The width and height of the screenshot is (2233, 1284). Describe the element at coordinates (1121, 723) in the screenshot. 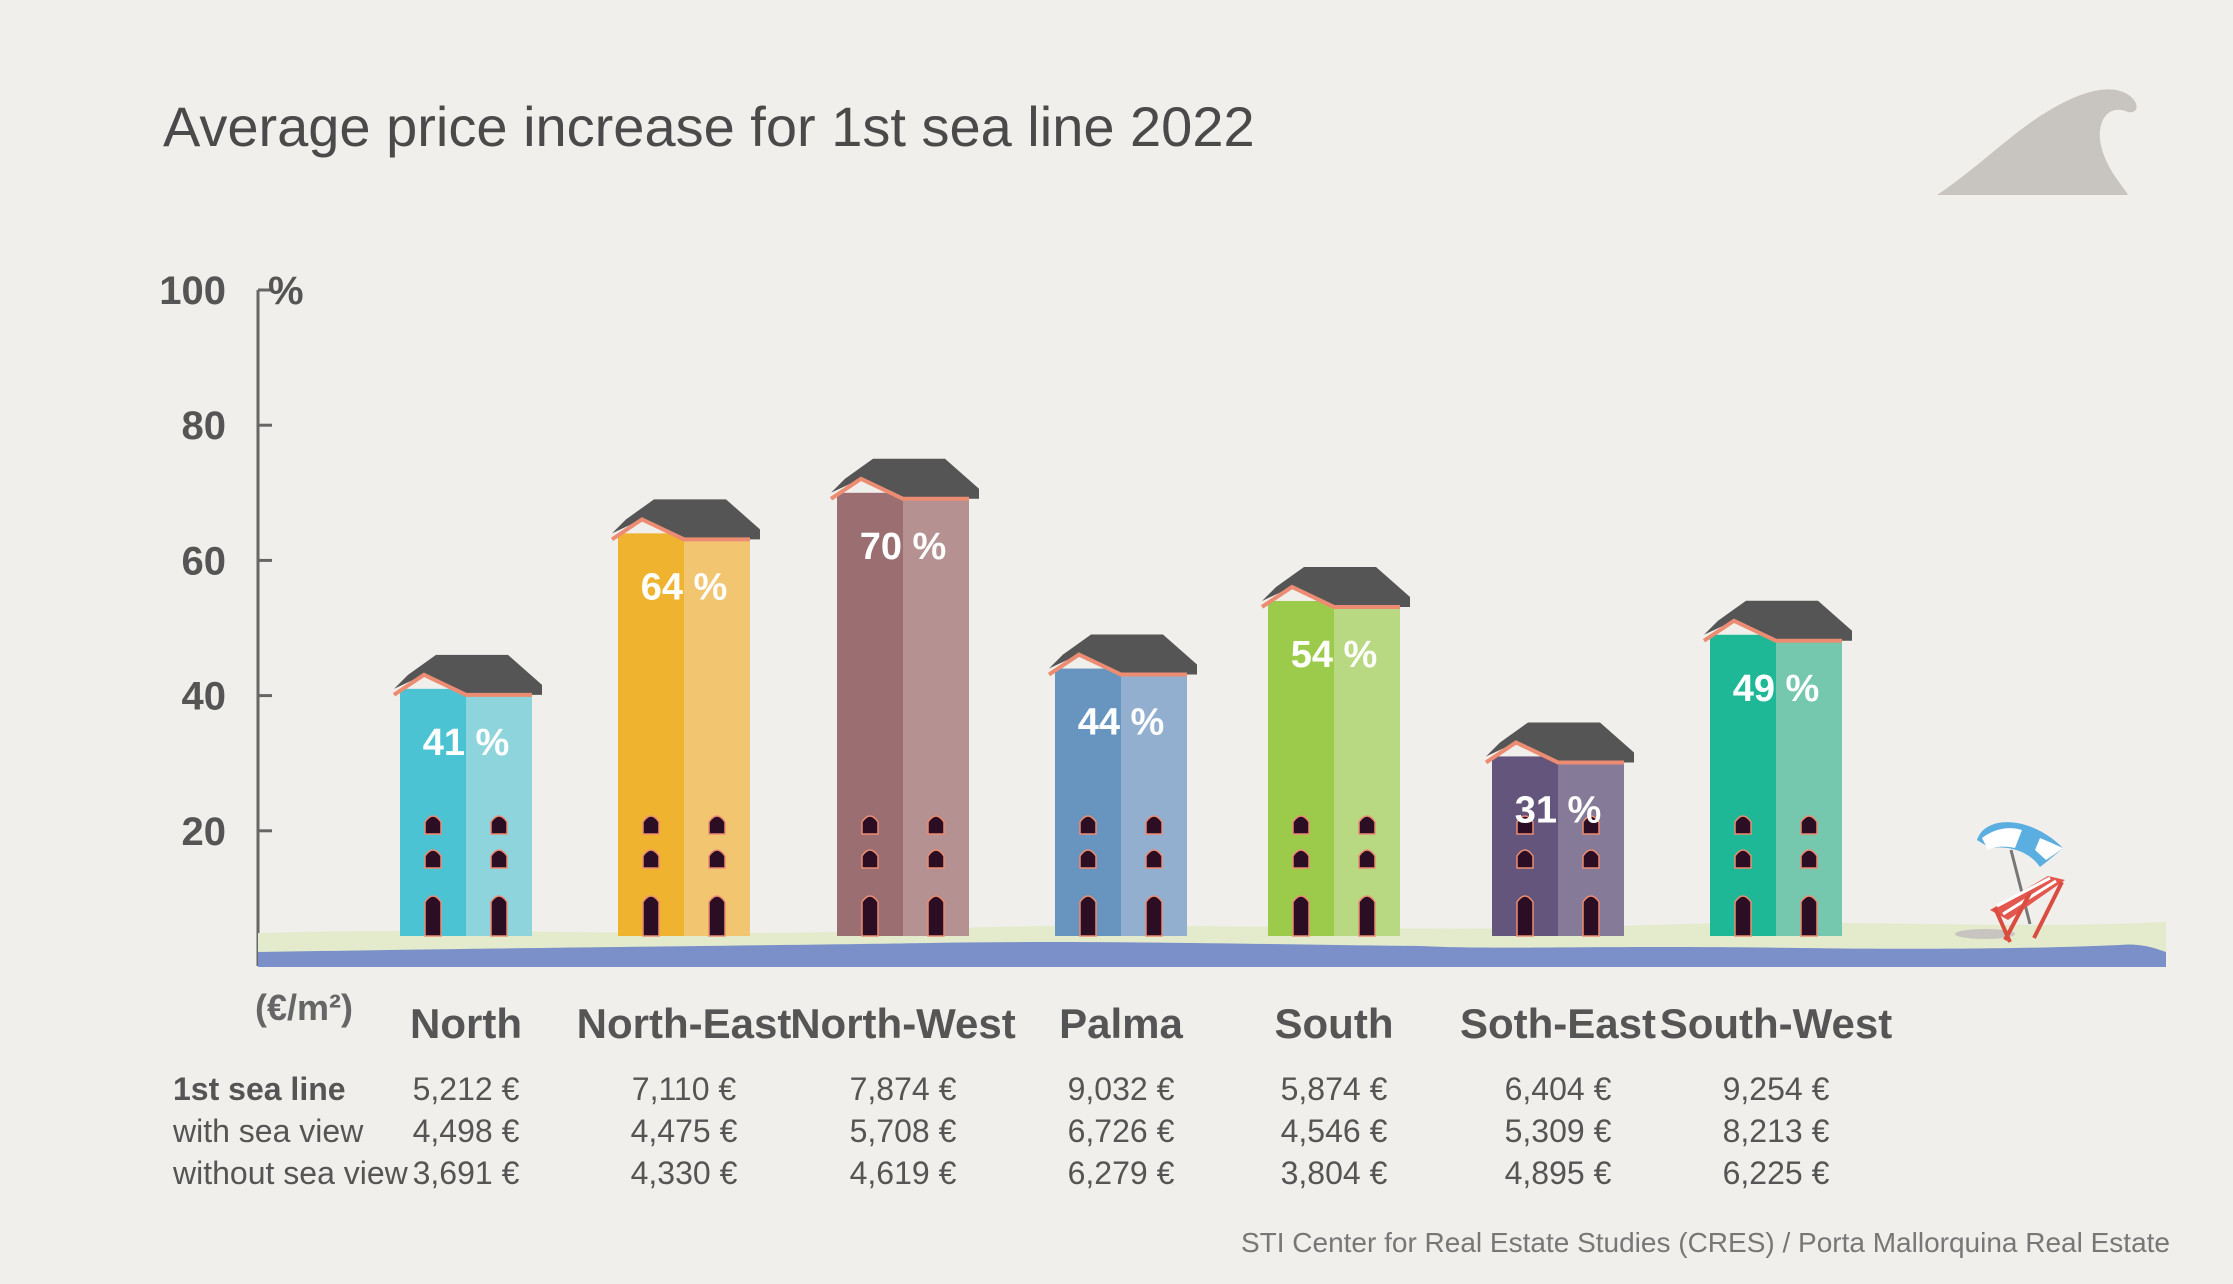

I see `bar-value-label: 44 %` at that location.